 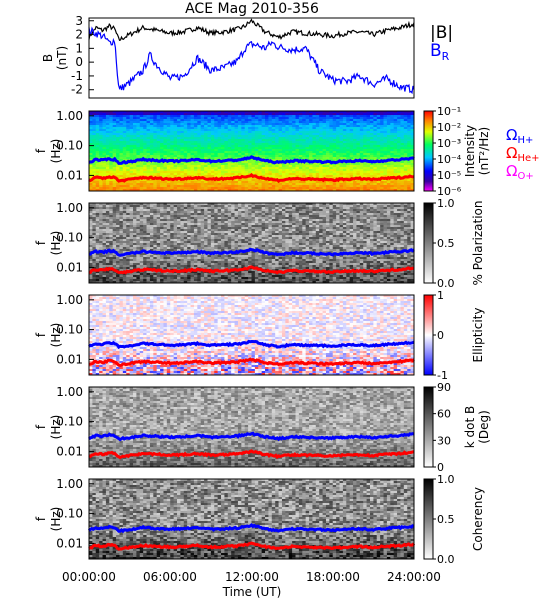 I want to click on colorbar-tick-label: 10⁻⁴, so click(x=449, y=159).